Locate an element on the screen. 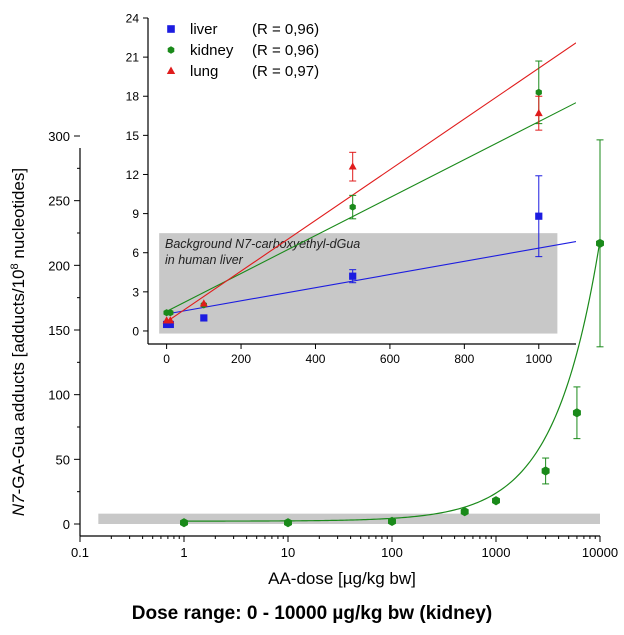 The width and height of the screenshot is (624, 635). main-y-tick-label: 50 is located at coordinates (63, 459).